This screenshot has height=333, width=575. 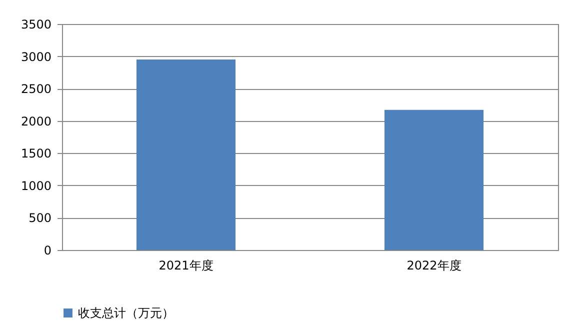 What do you see at coordinates (434, 265) in the screenshot?
I see `x-tick-label: 2022年度` at bounding box center [434, 265].